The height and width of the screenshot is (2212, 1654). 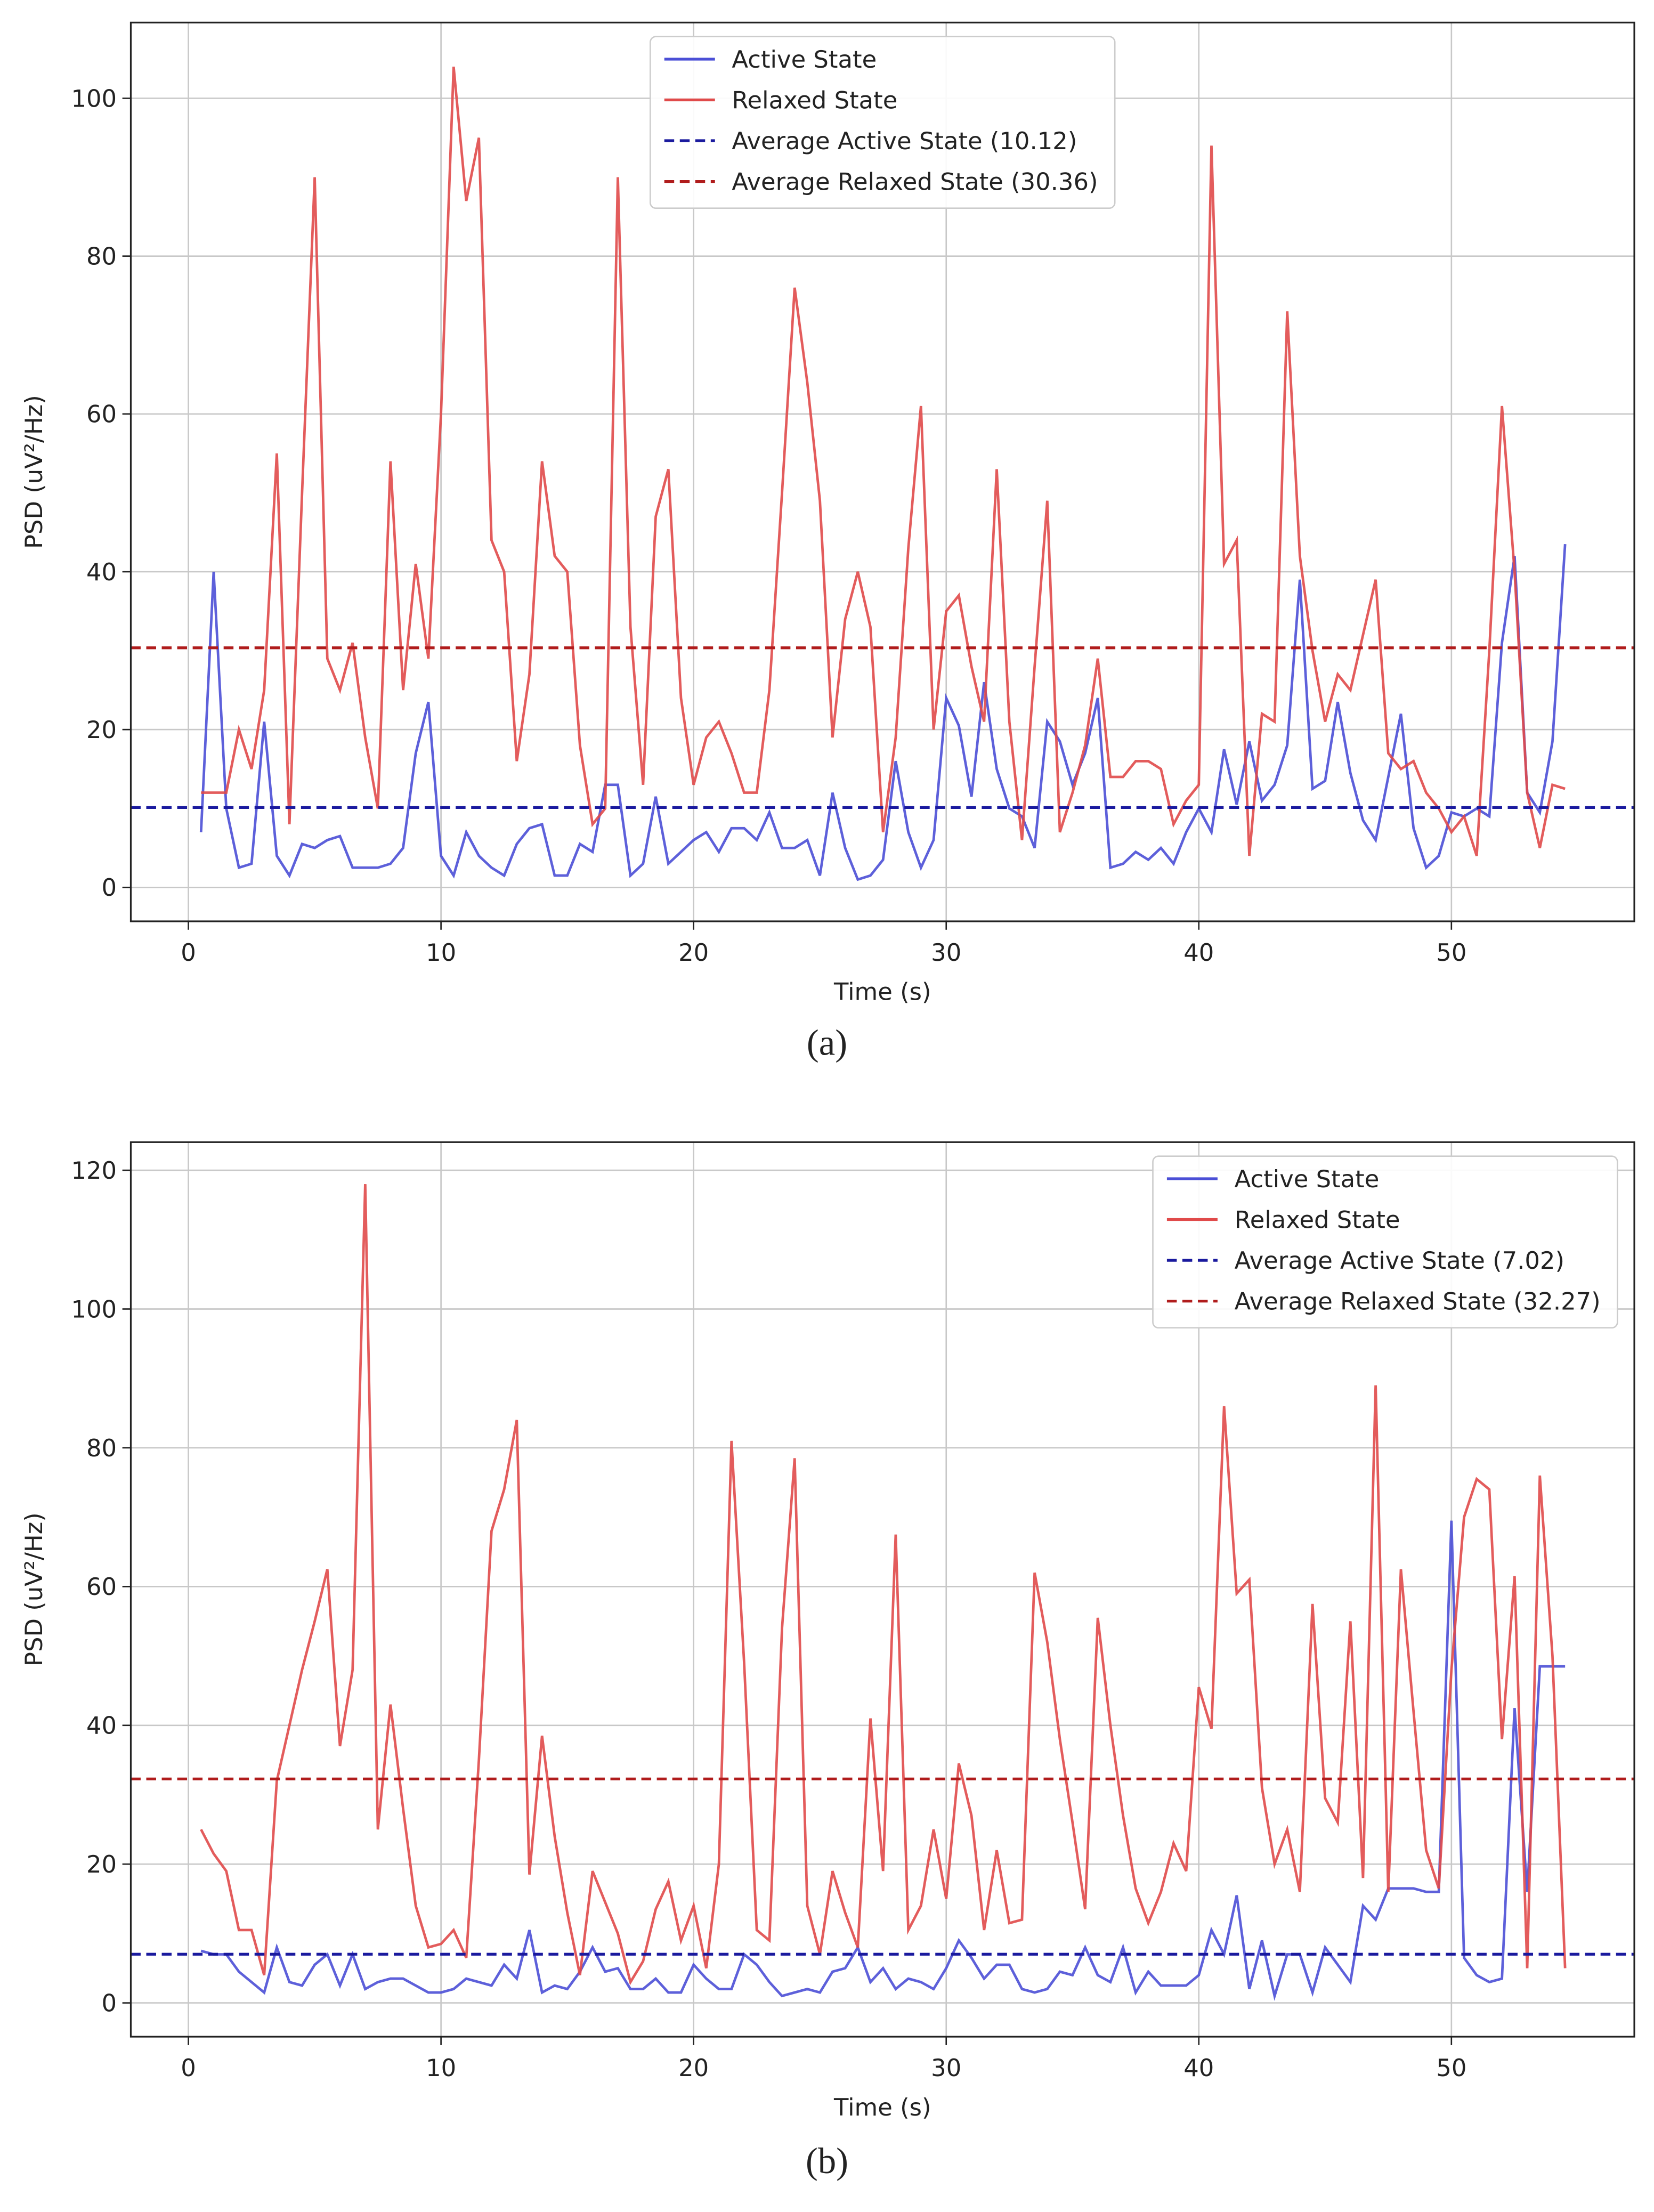 I want to click on caption: (a), so click(x=827, y=1043).